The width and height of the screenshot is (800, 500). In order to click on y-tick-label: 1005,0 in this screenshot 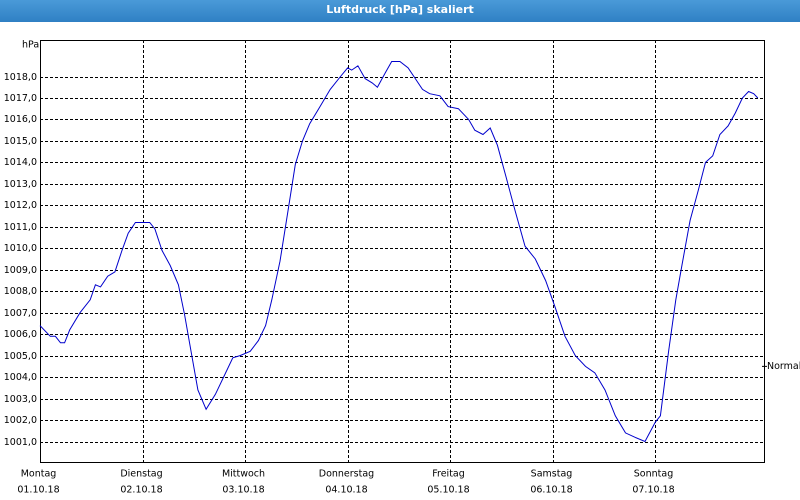, I will do `click(20, 356)`.